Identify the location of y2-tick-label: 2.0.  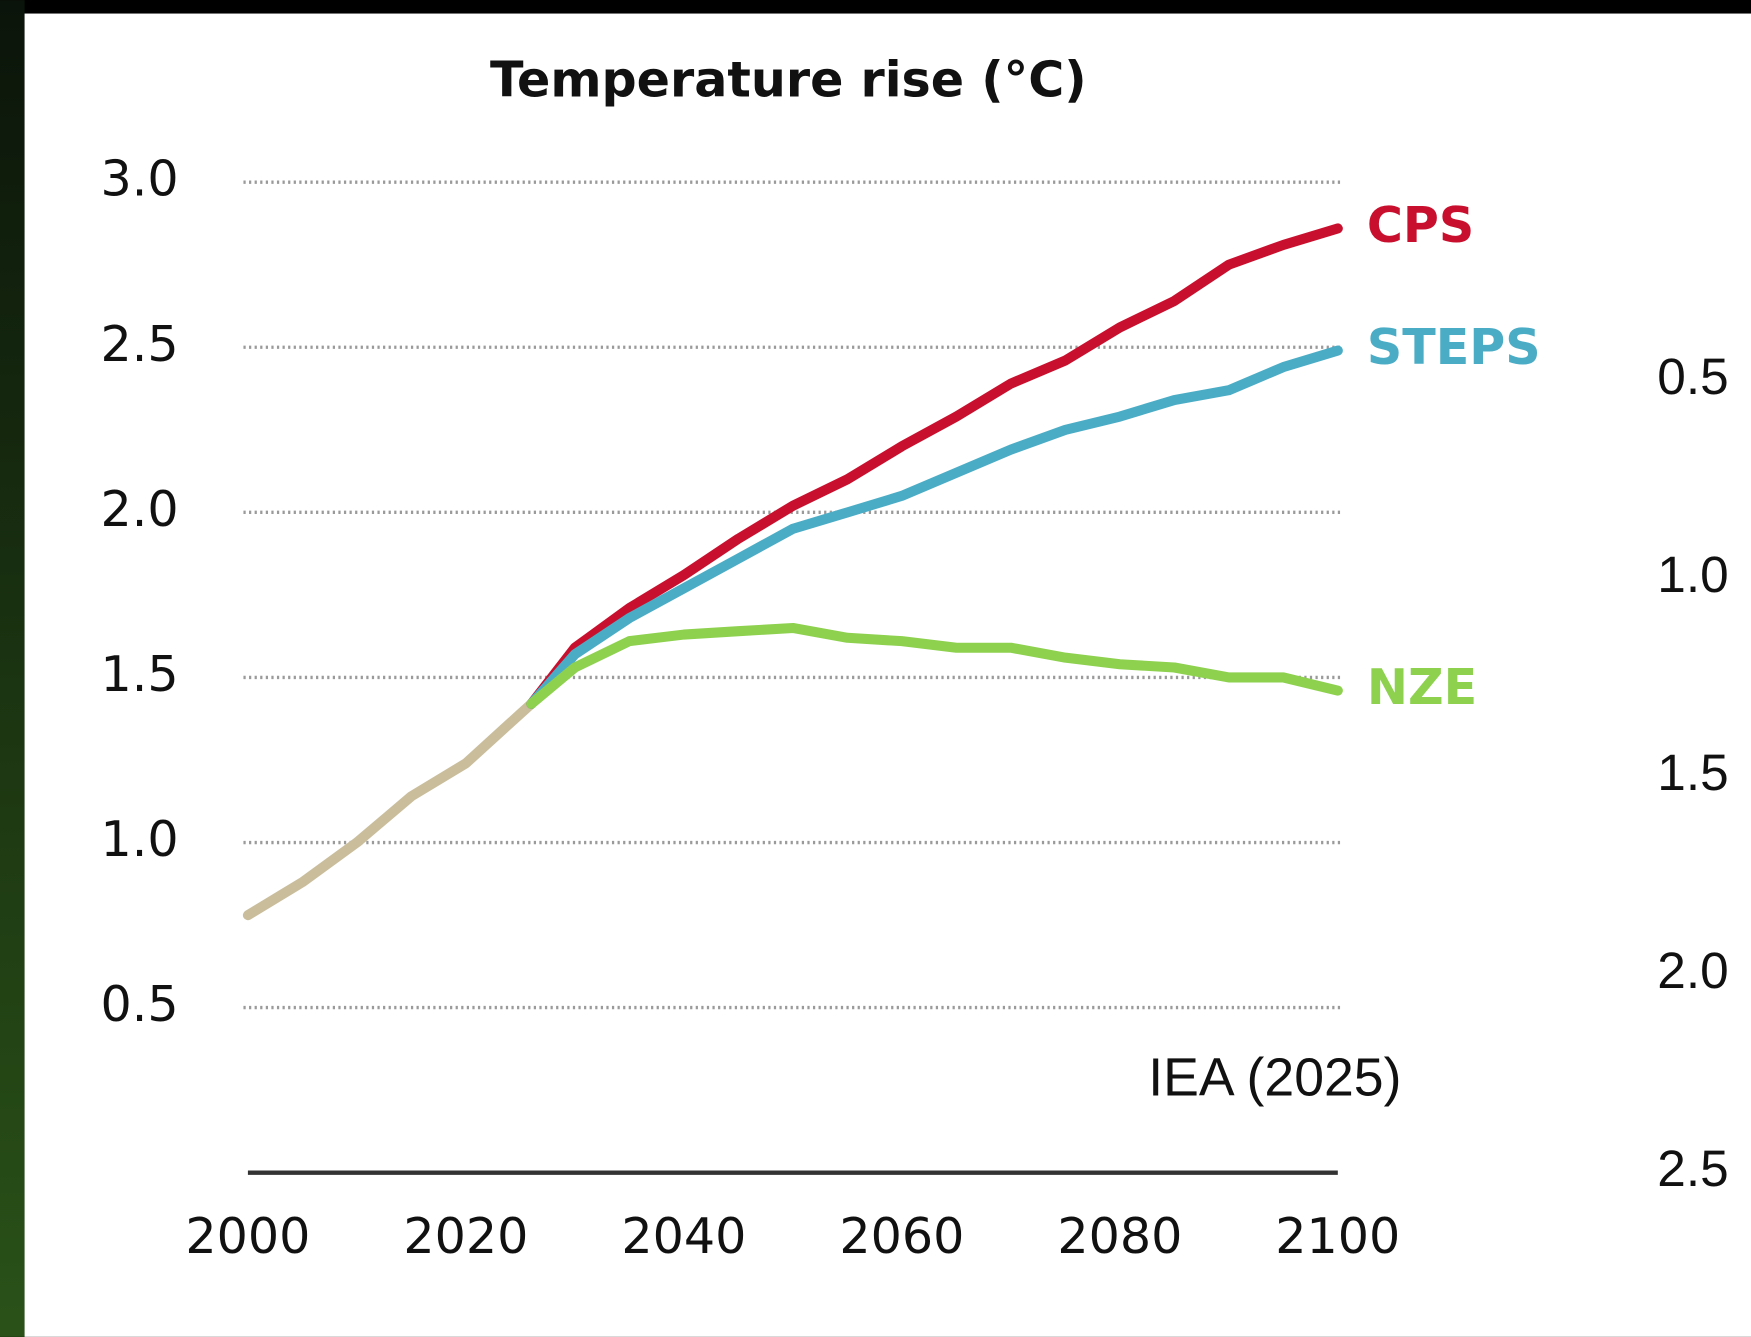
(1692, 970).